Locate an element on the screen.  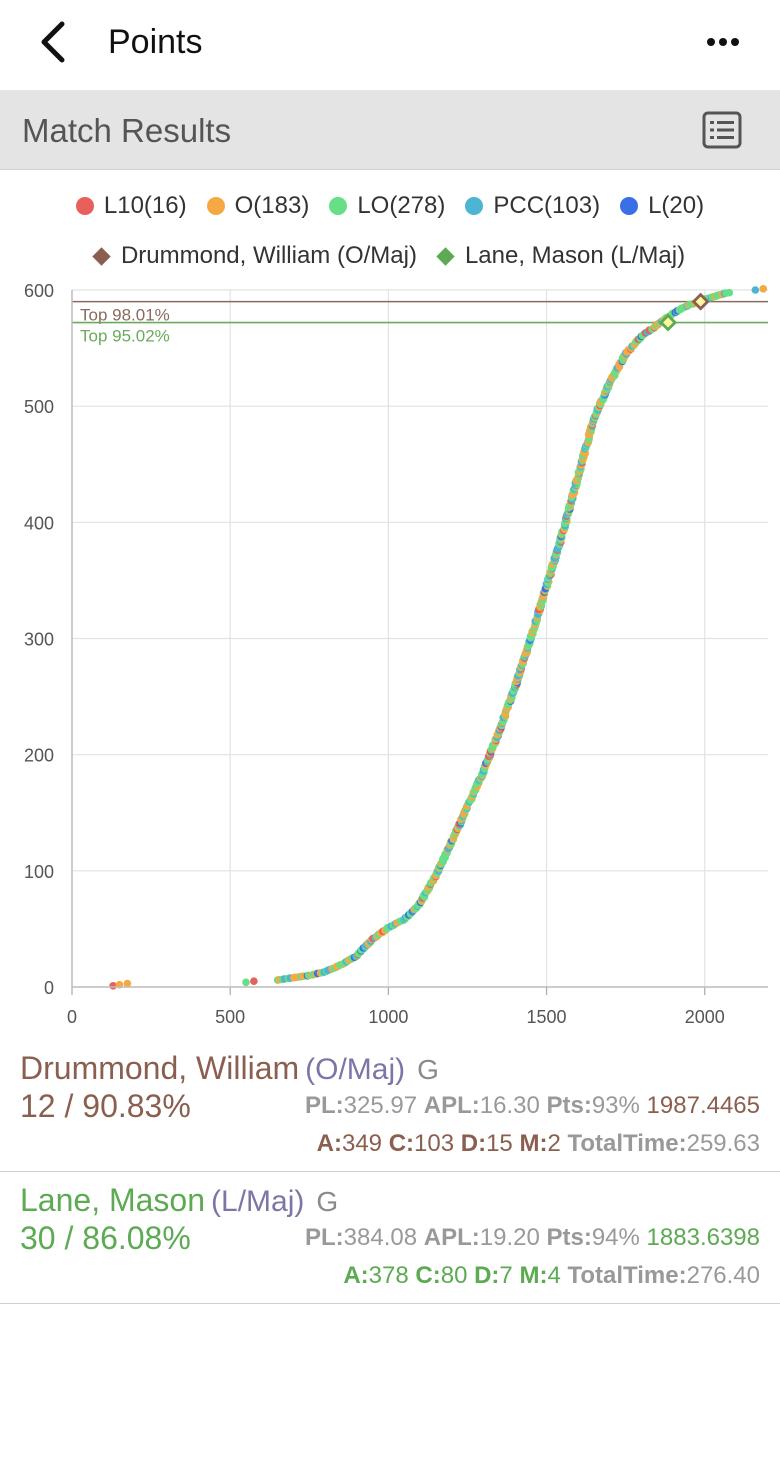
chevron-left-icon is located at coordinates (53, 42).